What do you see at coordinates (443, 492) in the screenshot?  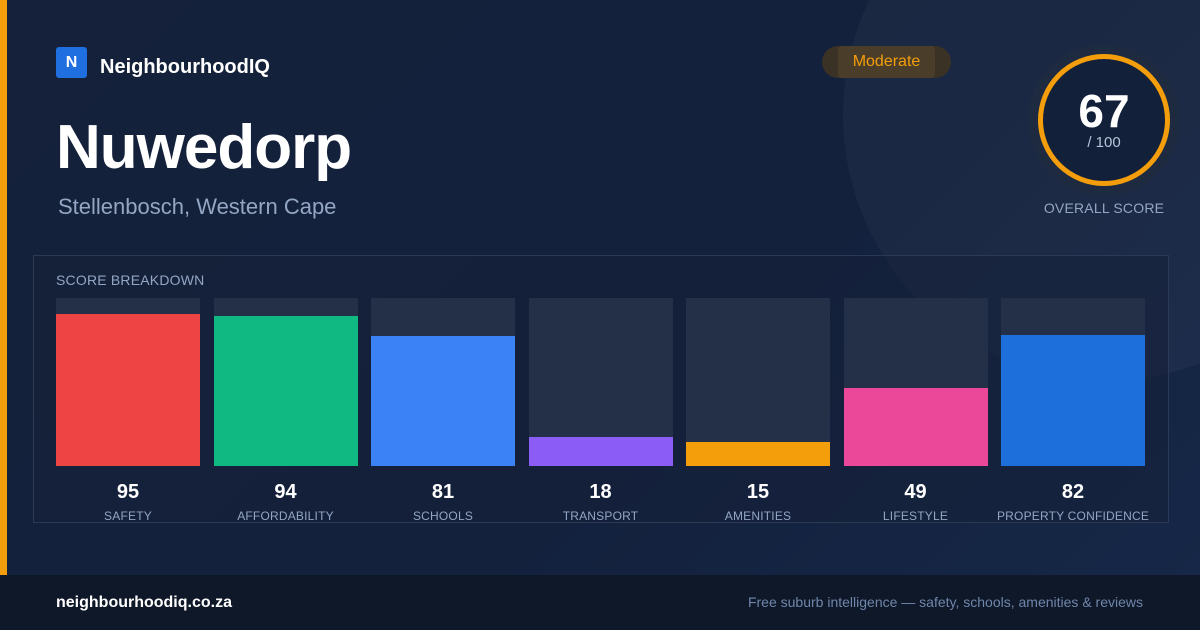 I see `bar-value: 81` at bounding box center [443, 492].